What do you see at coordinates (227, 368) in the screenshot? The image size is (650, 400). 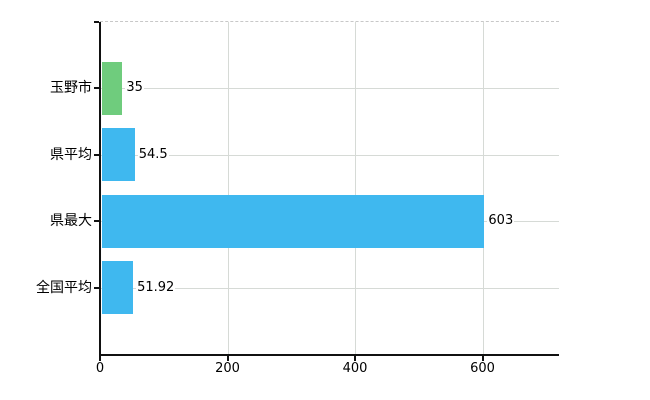 I see `x-tick-label: 200` at bounding box center [227, 368].